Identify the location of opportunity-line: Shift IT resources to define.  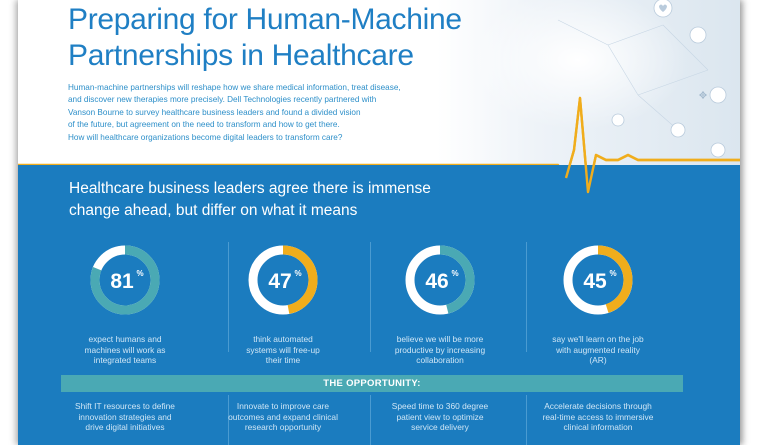
(125, 406).